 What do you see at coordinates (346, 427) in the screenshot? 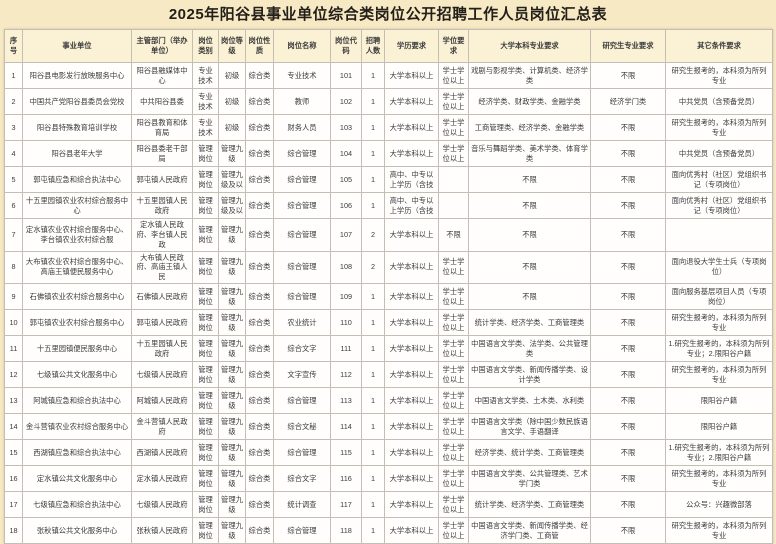
I see `table-cell: 114` at bounding box center [346, 427].